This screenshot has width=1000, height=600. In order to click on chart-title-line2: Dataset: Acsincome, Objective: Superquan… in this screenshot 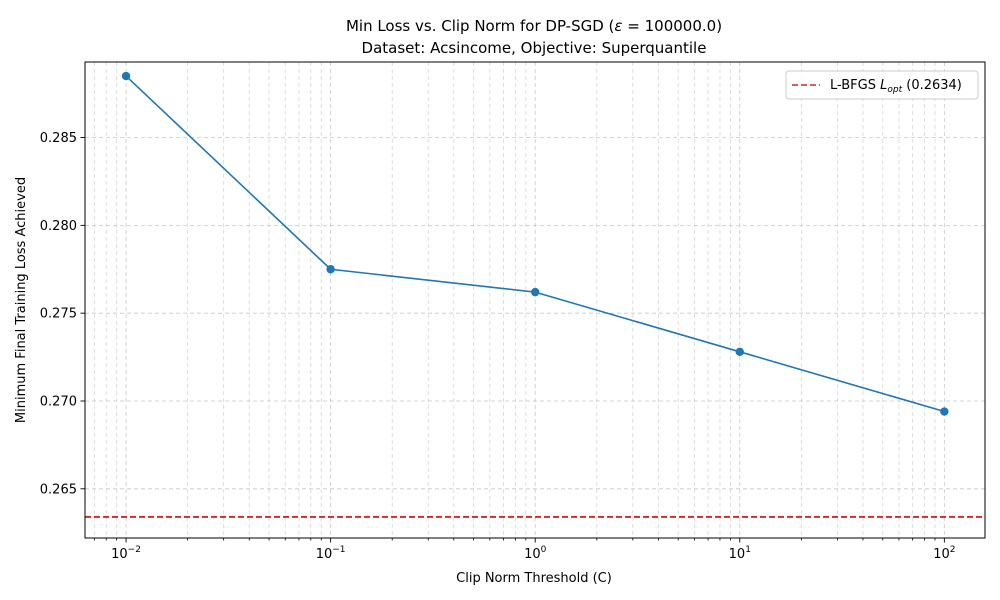, I will do `click(534, 48)`.